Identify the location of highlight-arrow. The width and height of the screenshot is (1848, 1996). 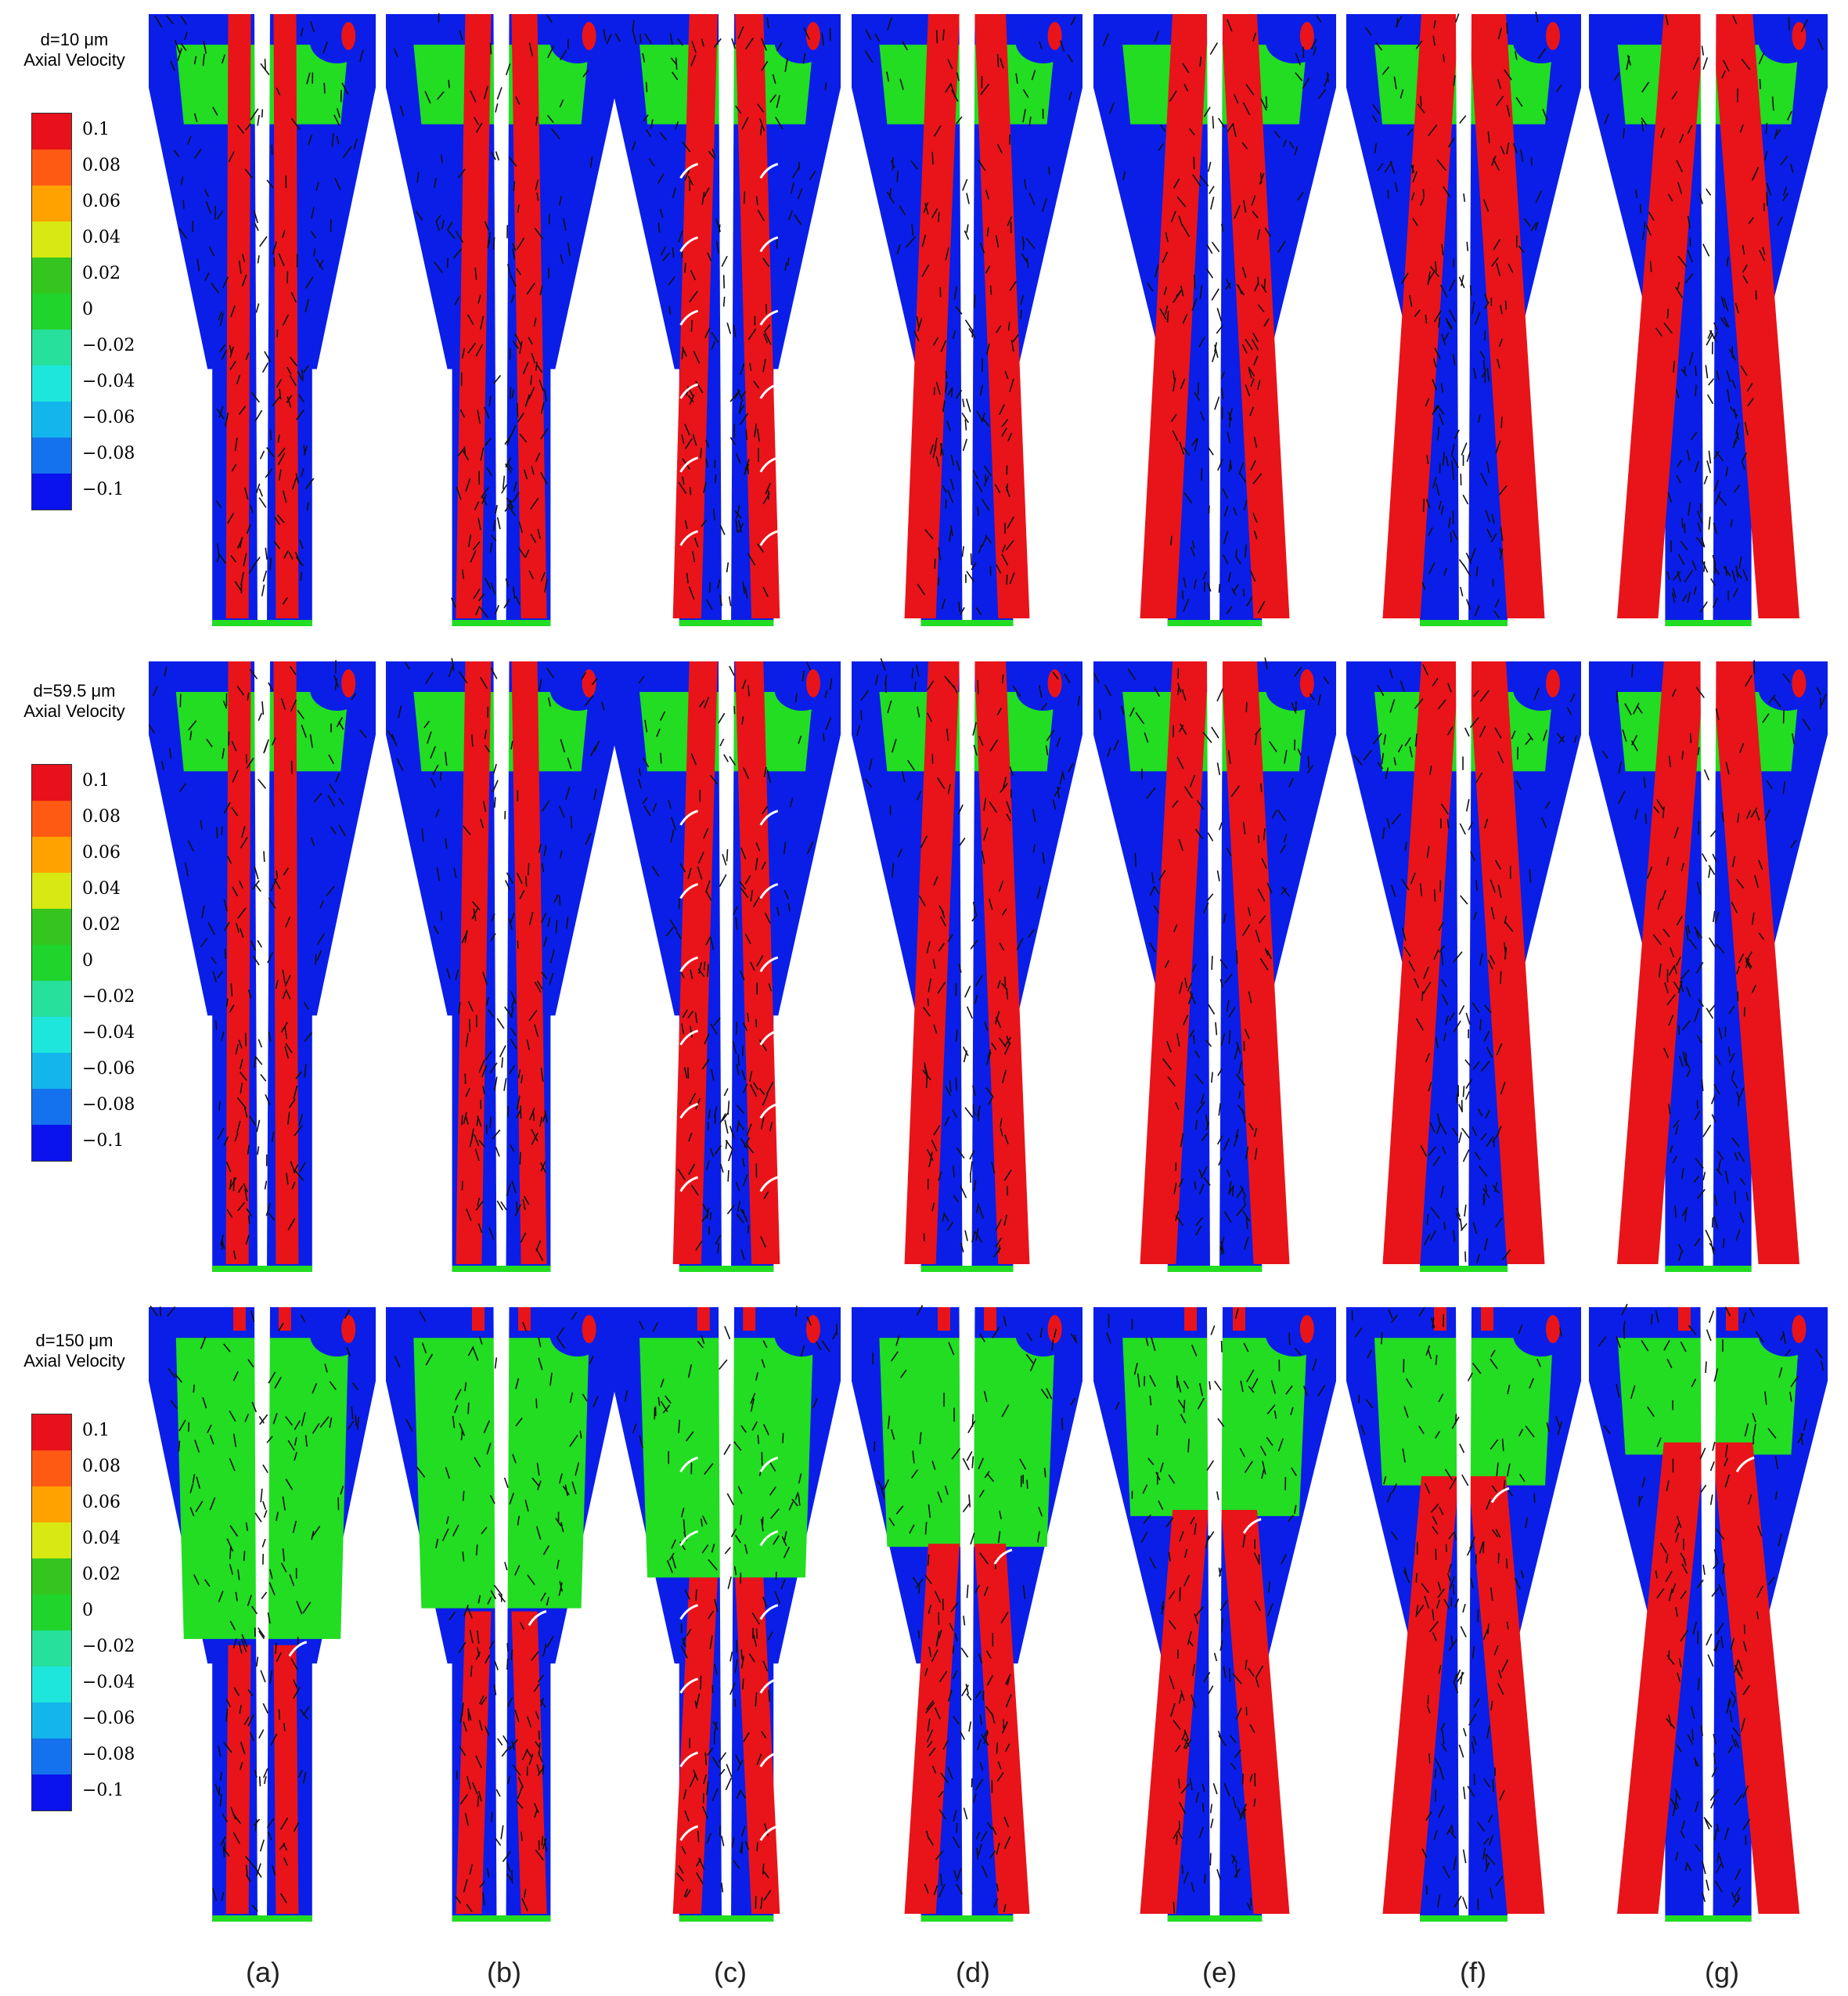
(769, 1110).